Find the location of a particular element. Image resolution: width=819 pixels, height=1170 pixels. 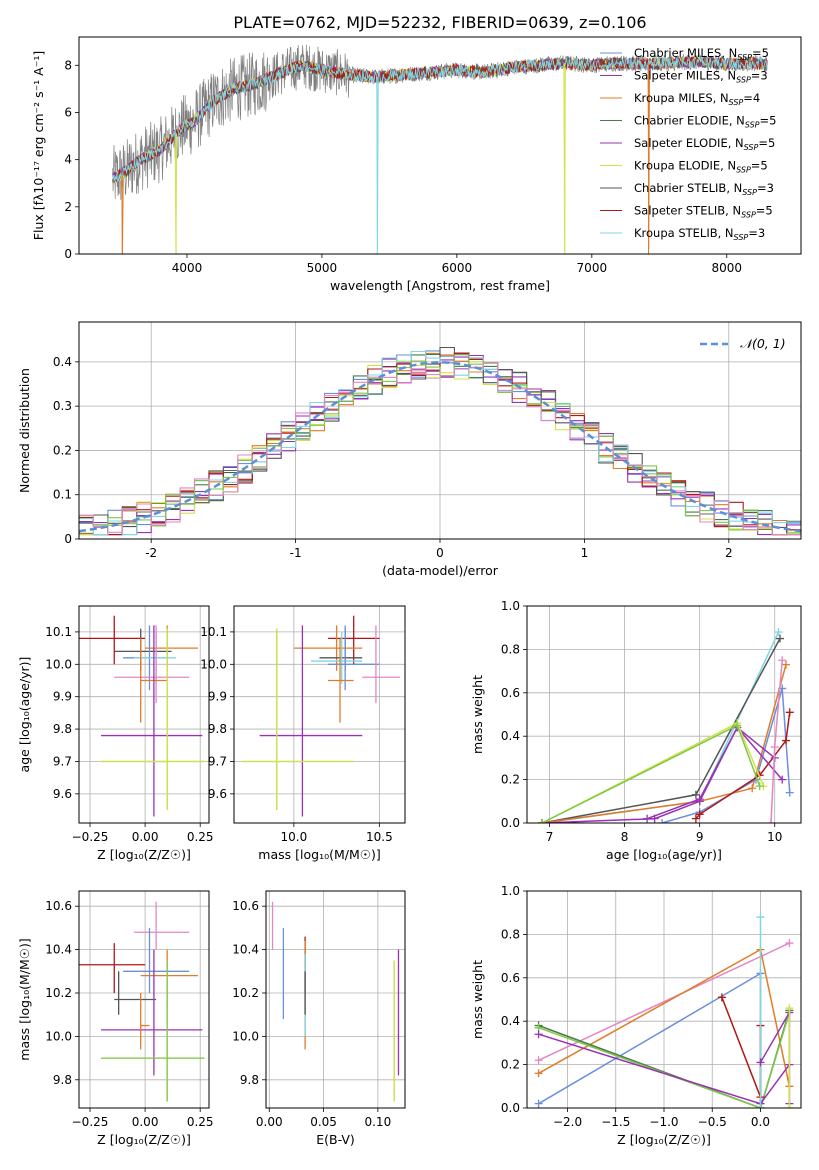

y-tick-label: 0.2 is located at coordinates (510, 1065).